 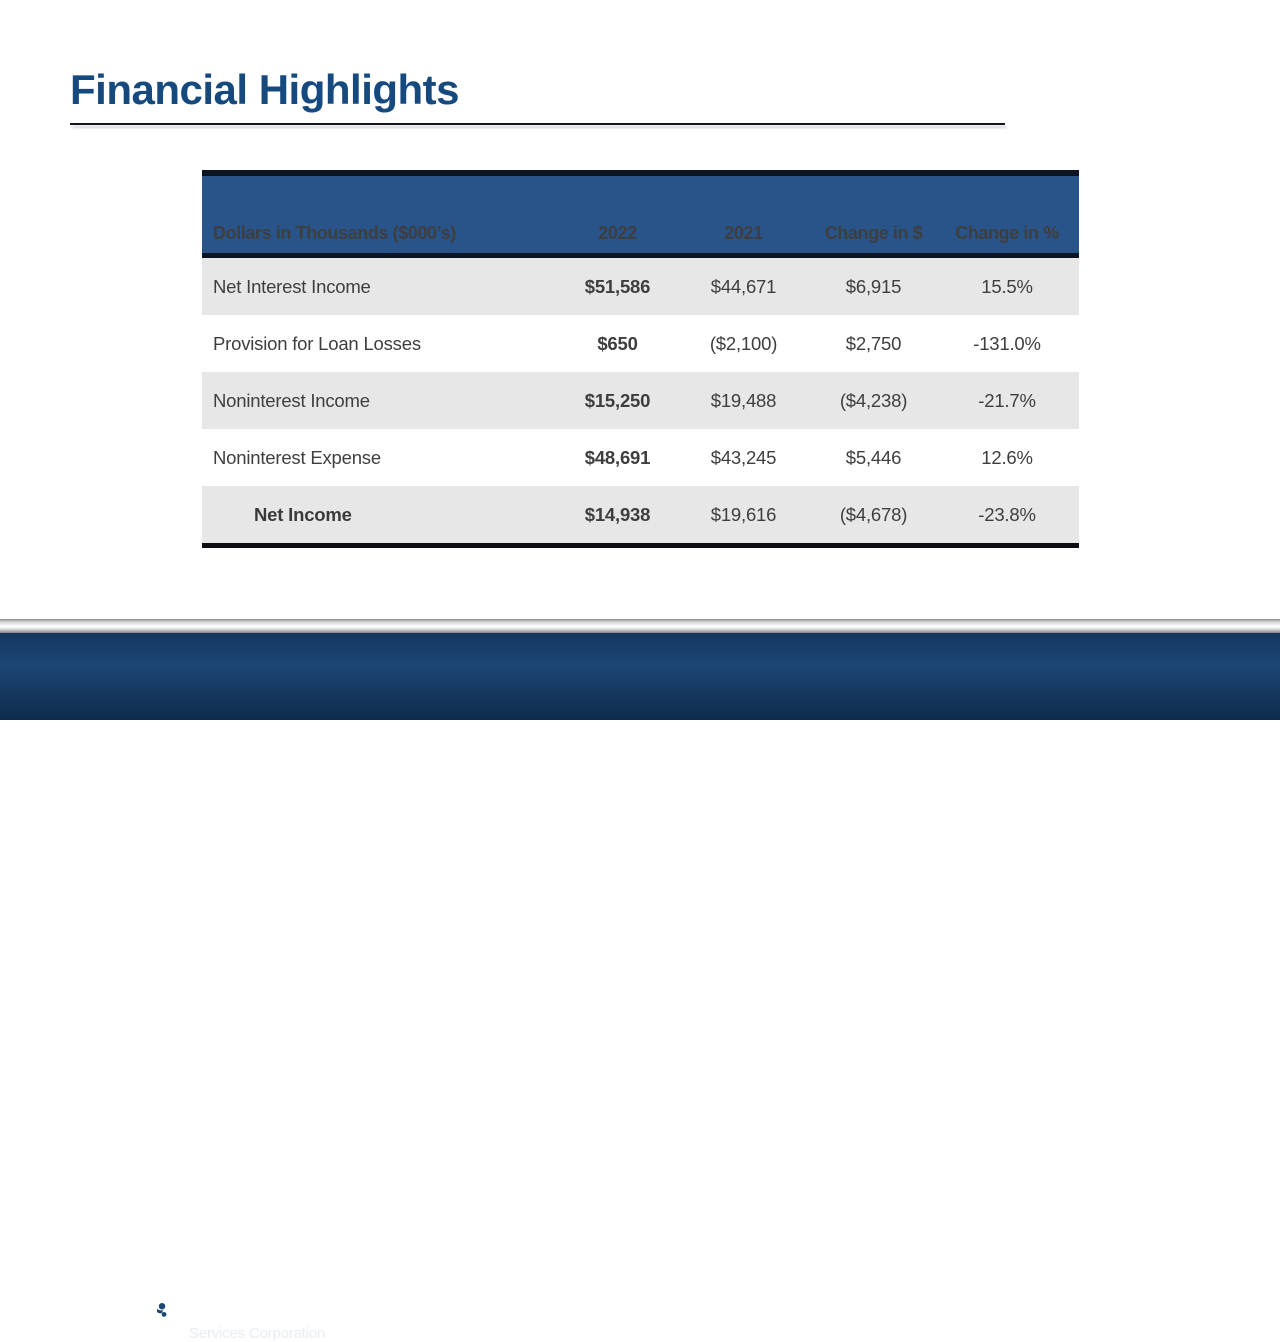 I want to click on cell-2022: $15,250, so click(x=617, y=400).